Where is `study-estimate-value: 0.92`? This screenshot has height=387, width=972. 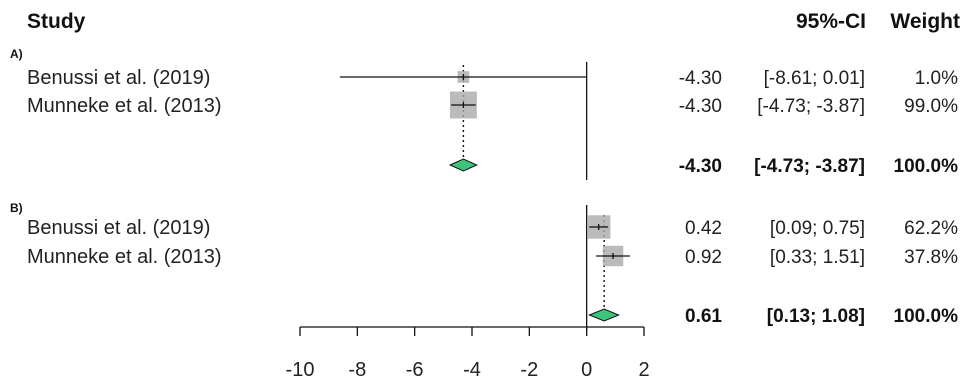 study-estimate-value: 0.92 is located at coordinates (703, 257).